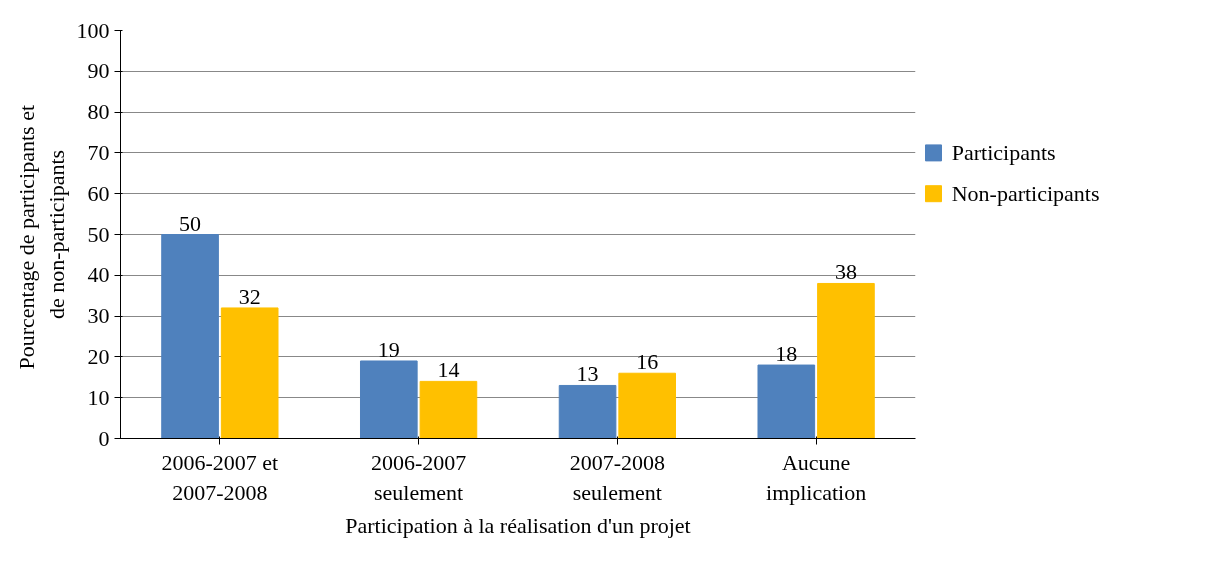 Image resolution: width=1214 pixels, height=573 pixels. What do you see at coordinates (98, 193) in the screenshot?
I see `y-tick-label: 60` at bounding box center [98, 193].